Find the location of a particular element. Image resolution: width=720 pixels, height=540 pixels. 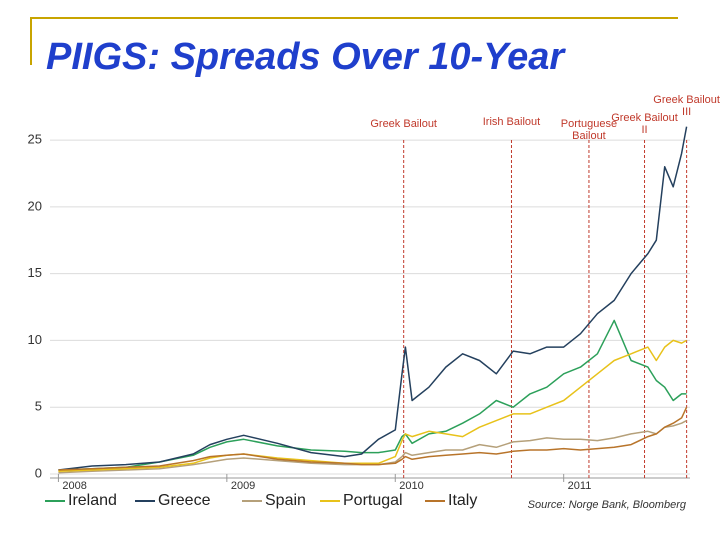

y-tick-label: 10 is located at coordinates (35, 339).